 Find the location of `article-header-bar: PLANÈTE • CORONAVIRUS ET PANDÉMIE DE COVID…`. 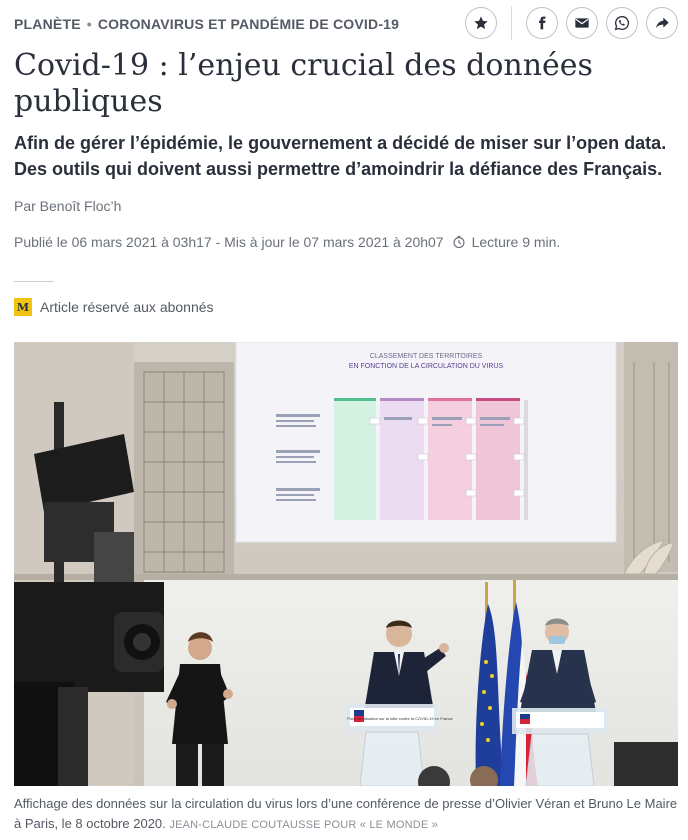

article-header-bar: PLANÈTE • CORONAVIRUS ET PANDÉMIE DE COVID… is located at coordinates (346, 24).